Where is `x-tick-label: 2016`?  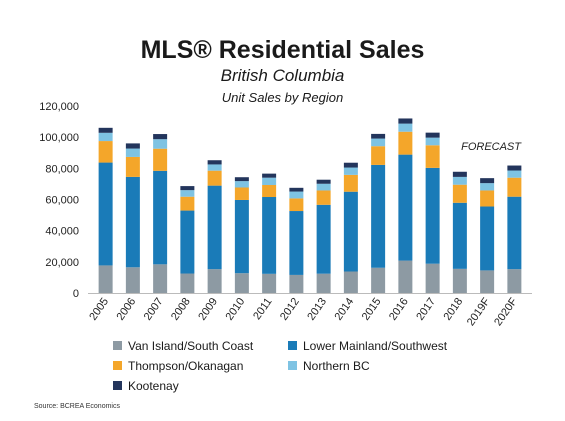 x-tick-label: 2016 is located at coordinates (399, 309).